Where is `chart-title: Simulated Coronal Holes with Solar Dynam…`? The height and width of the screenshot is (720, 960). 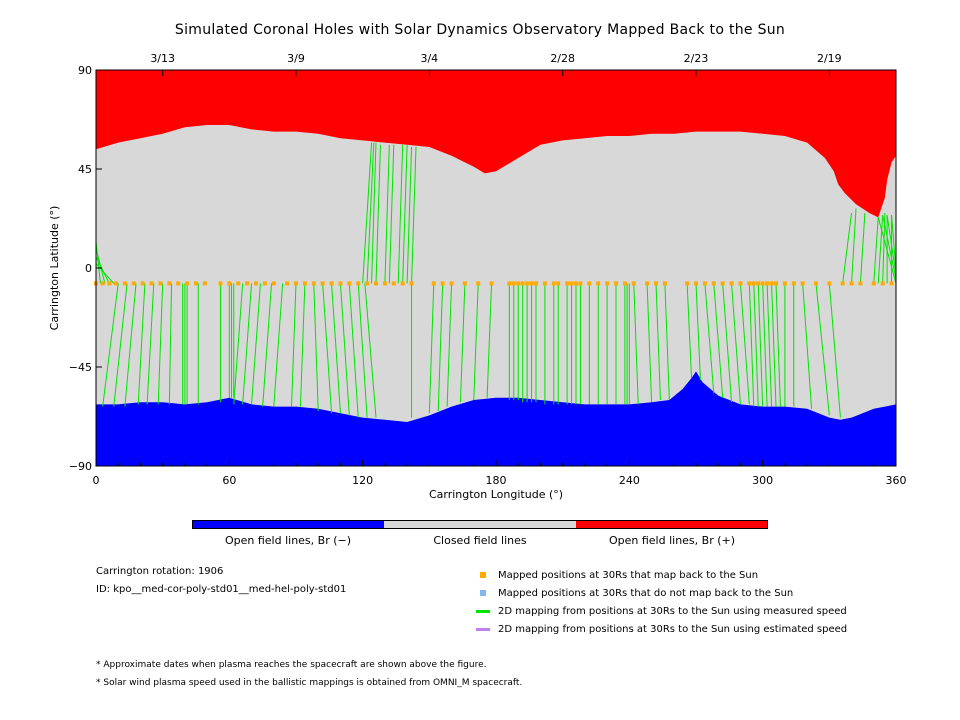
chart-title: Simulated Coronal Holes with Solar Dynam… is located at coordinates (480, 30).